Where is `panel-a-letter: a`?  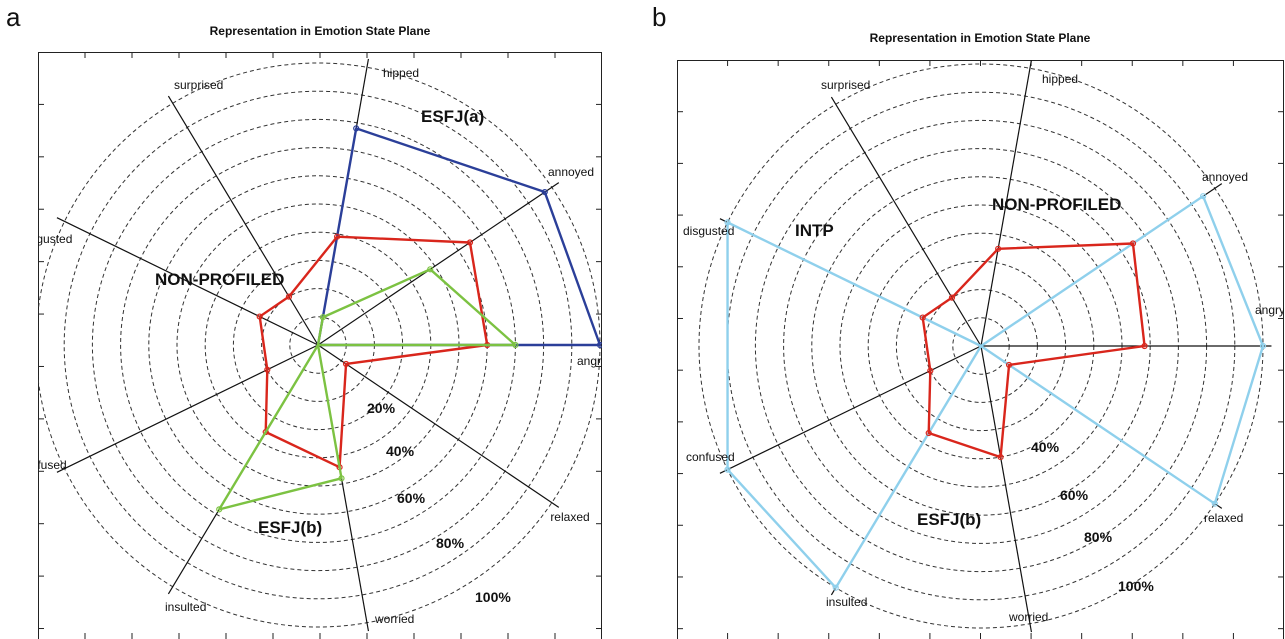 panel-a-letter: a is located at coordinates (13, 17).